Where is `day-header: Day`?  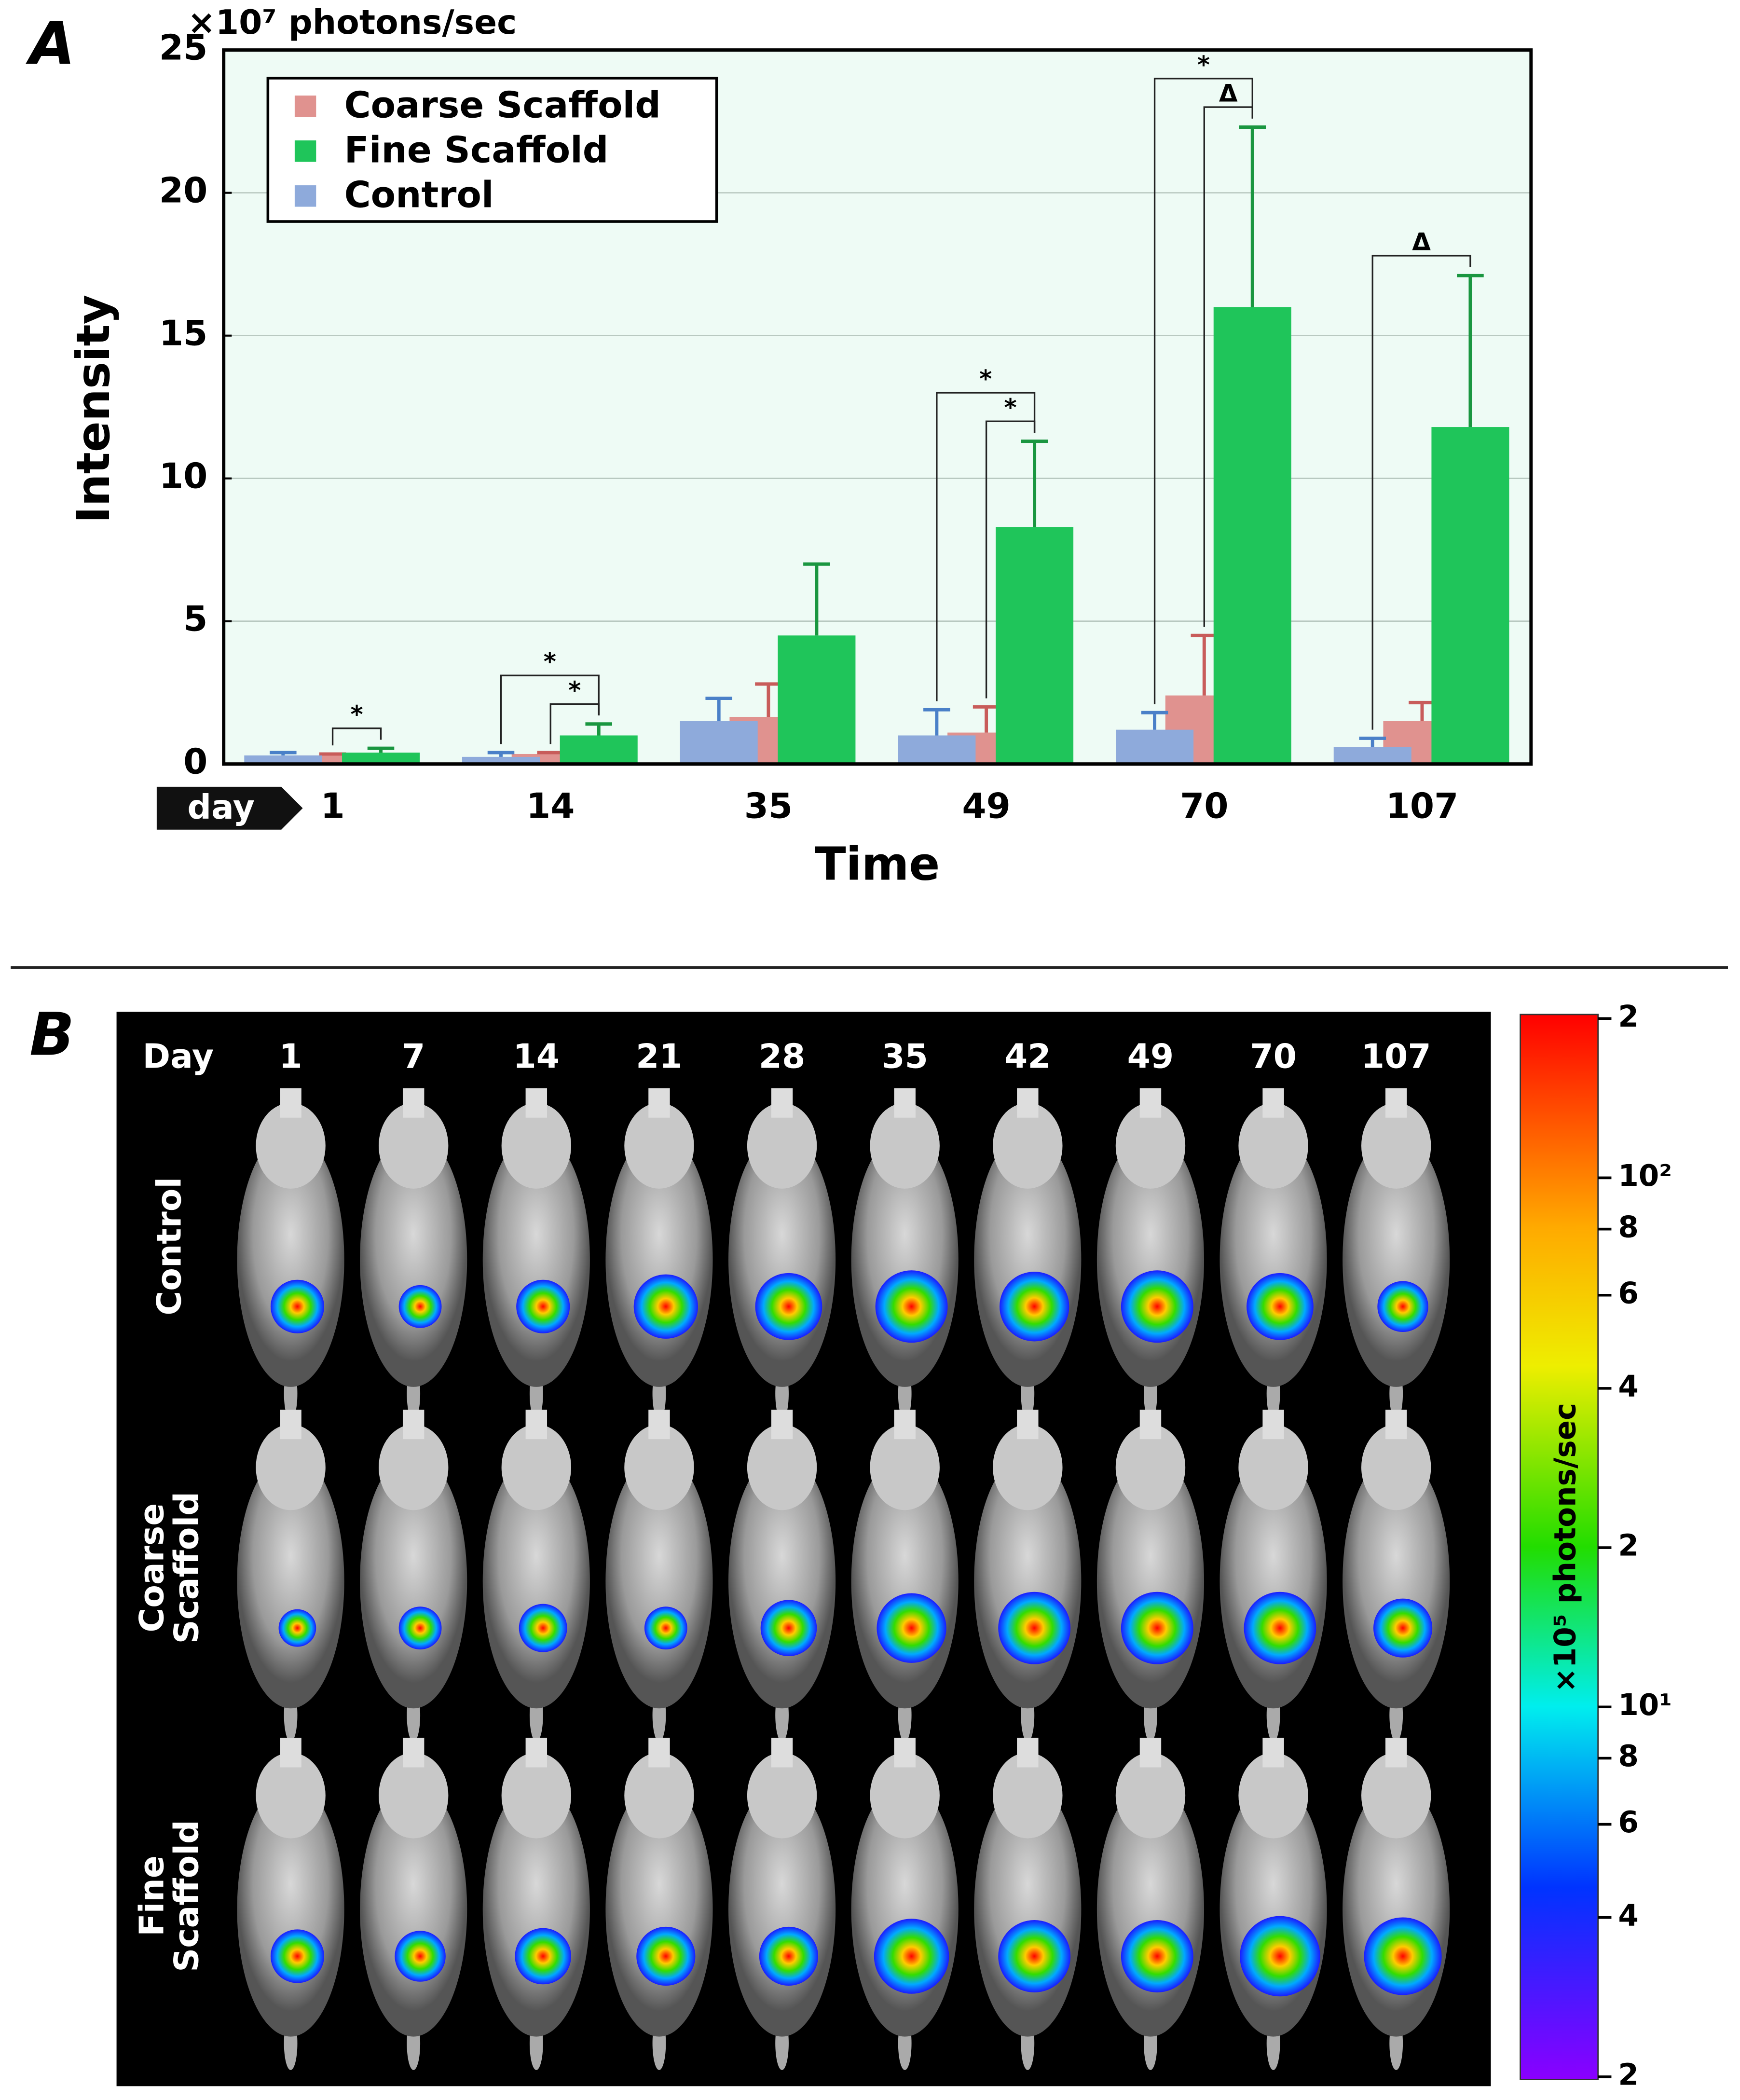 day-header: Day is located at coordinates (178, 1057).